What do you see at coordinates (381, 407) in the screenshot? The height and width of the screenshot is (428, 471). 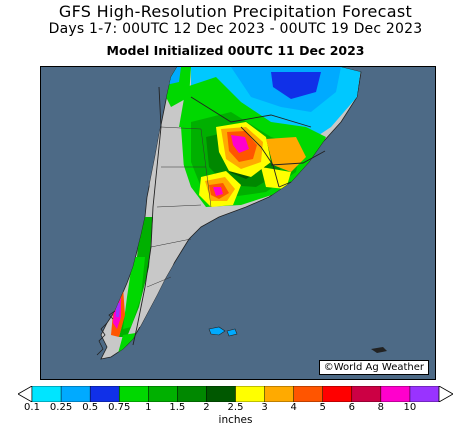 I see `colorbar-tick-label: 8` at bounding box center [381, 407].